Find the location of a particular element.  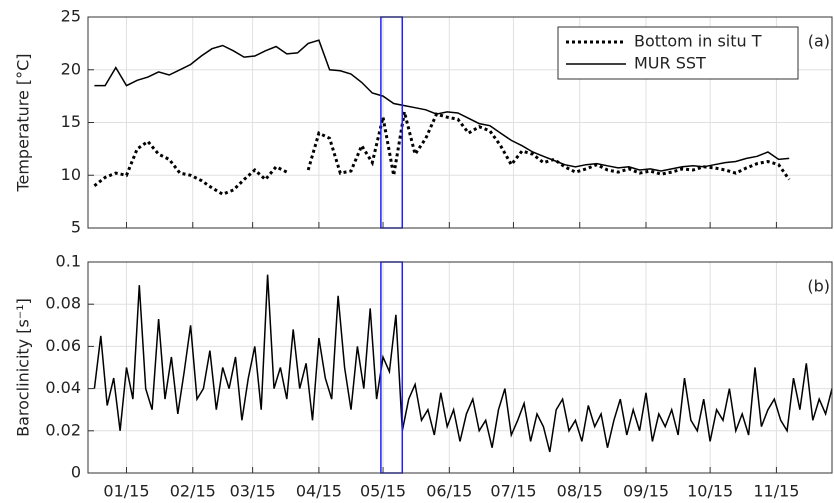

y-tick-label: 20 is located at coordinates (71, 68).